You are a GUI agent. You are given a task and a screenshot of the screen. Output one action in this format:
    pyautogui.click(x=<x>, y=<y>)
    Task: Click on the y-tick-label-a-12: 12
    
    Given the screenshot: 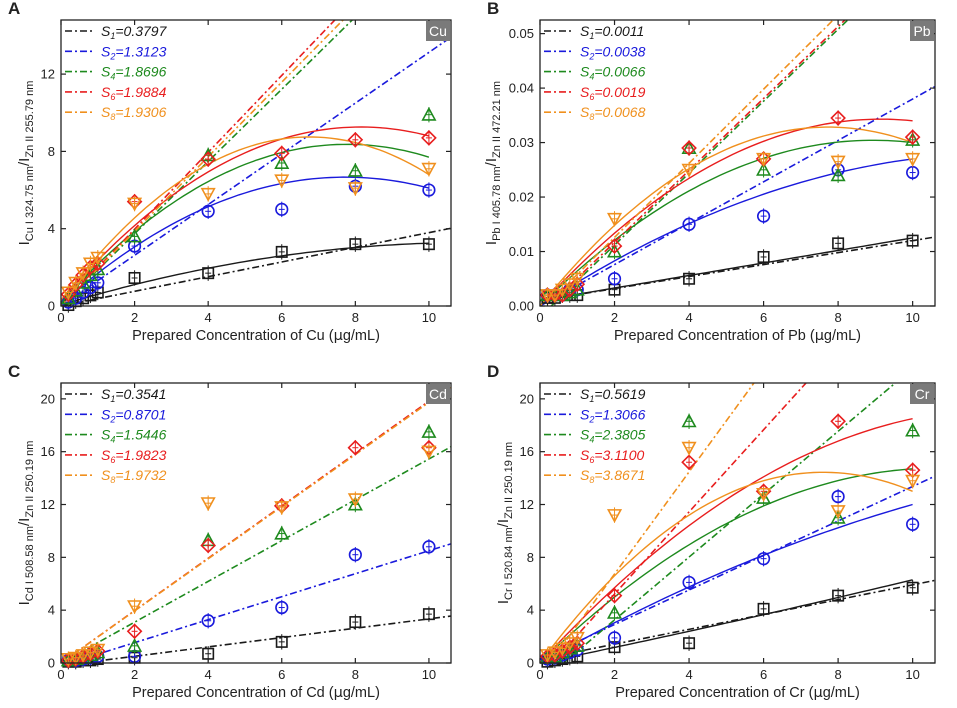 What is the action you would take?
    pyautogui.click(x=48, y=74)
    